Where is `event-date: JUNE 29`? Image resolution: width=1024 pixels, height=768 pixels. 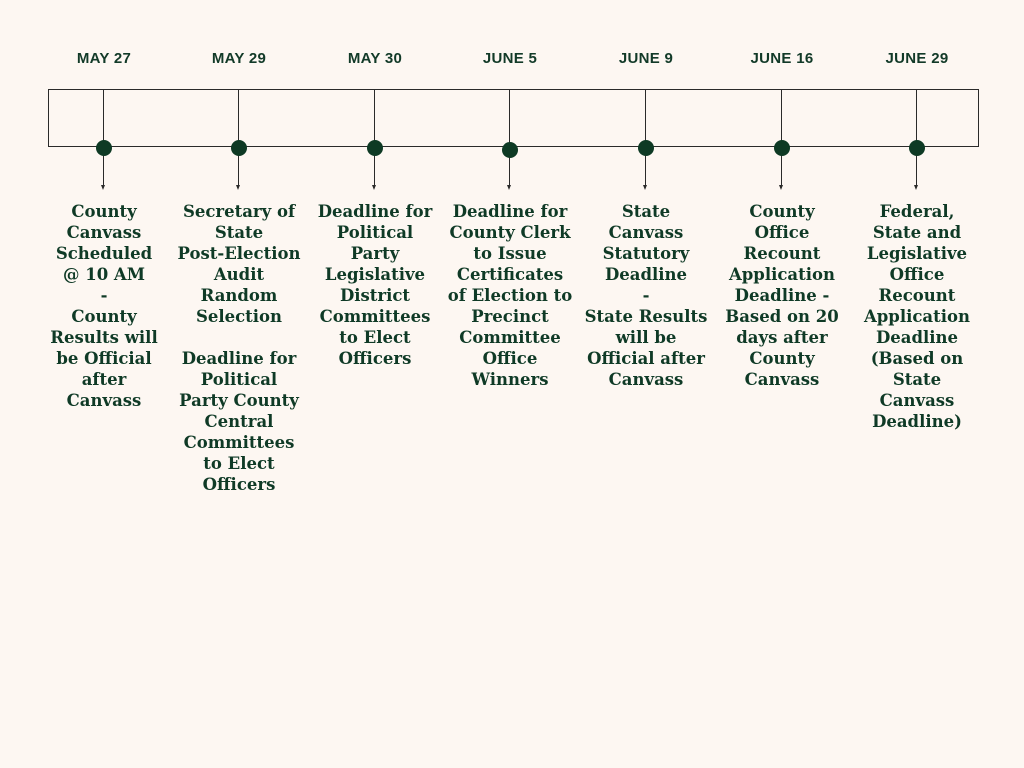
event-date: JUNE 29 is located at coordinates (917, 58).